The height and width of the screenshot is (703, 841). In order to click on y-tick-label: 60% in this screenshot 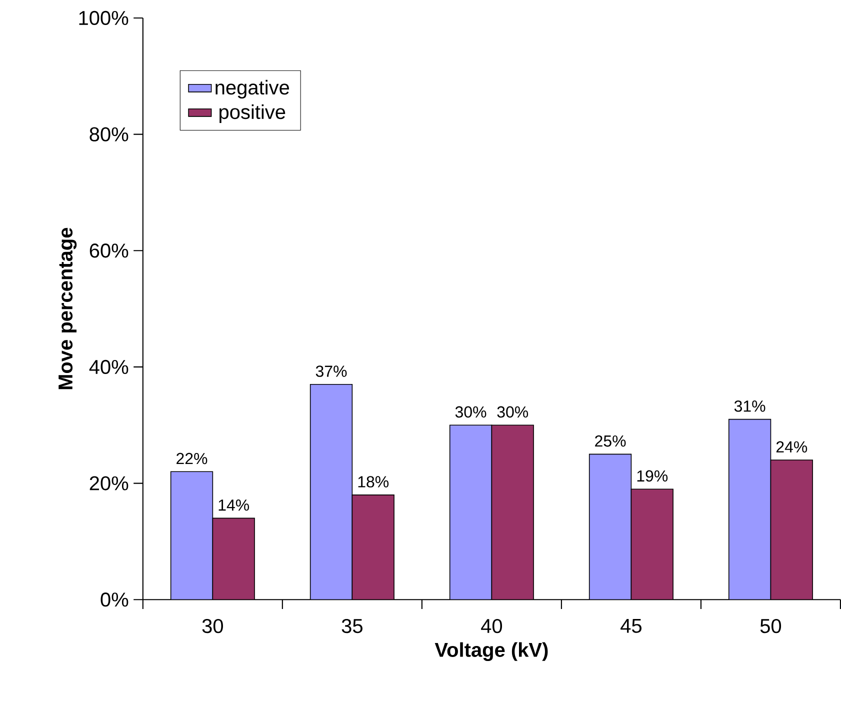, I will do `click(109, 251)`.